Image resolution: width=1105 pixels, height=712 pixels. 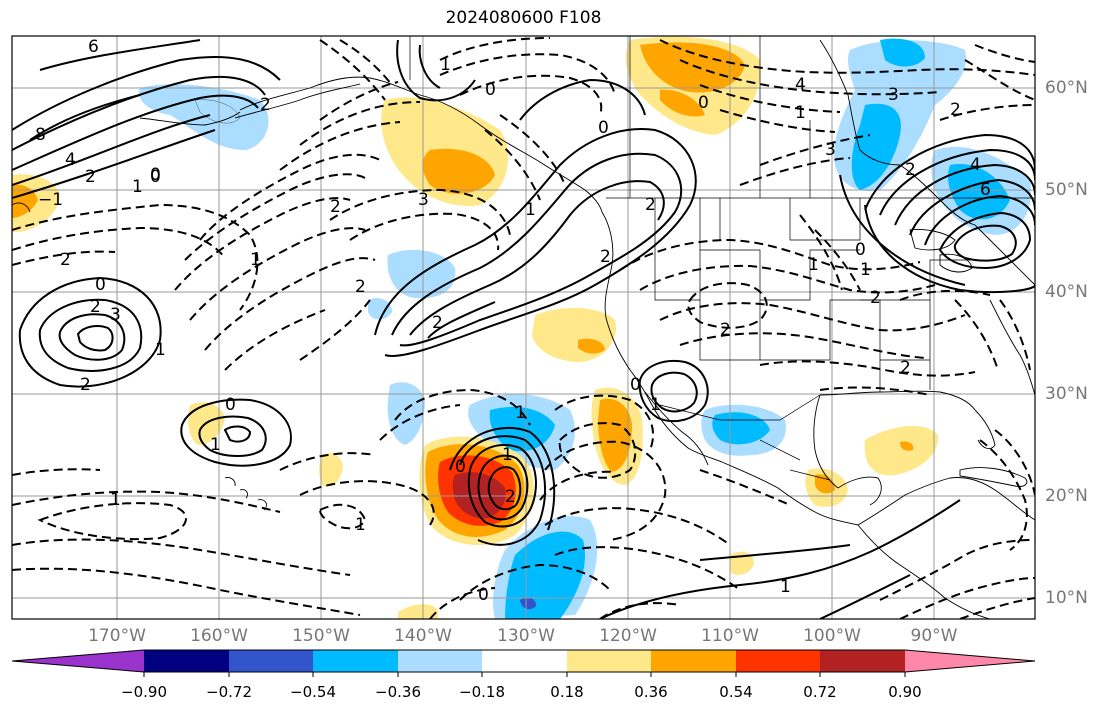 I want to click on lon-label: 150°W, so click(x=321, y=636).